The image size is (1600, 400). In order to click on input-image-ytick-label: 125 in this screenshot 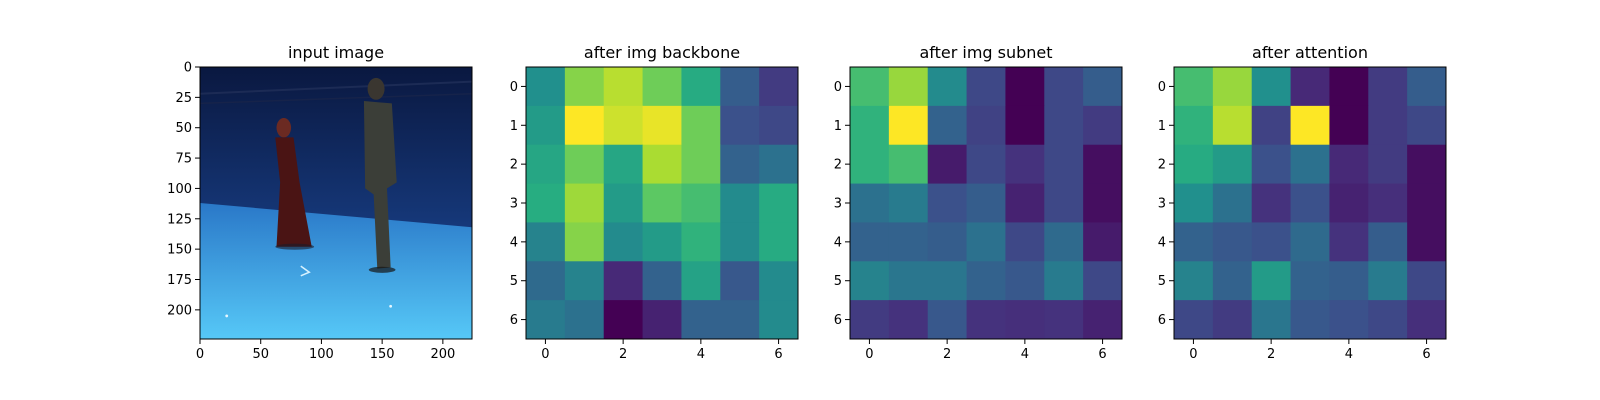, I will do `click(179, 219)`.